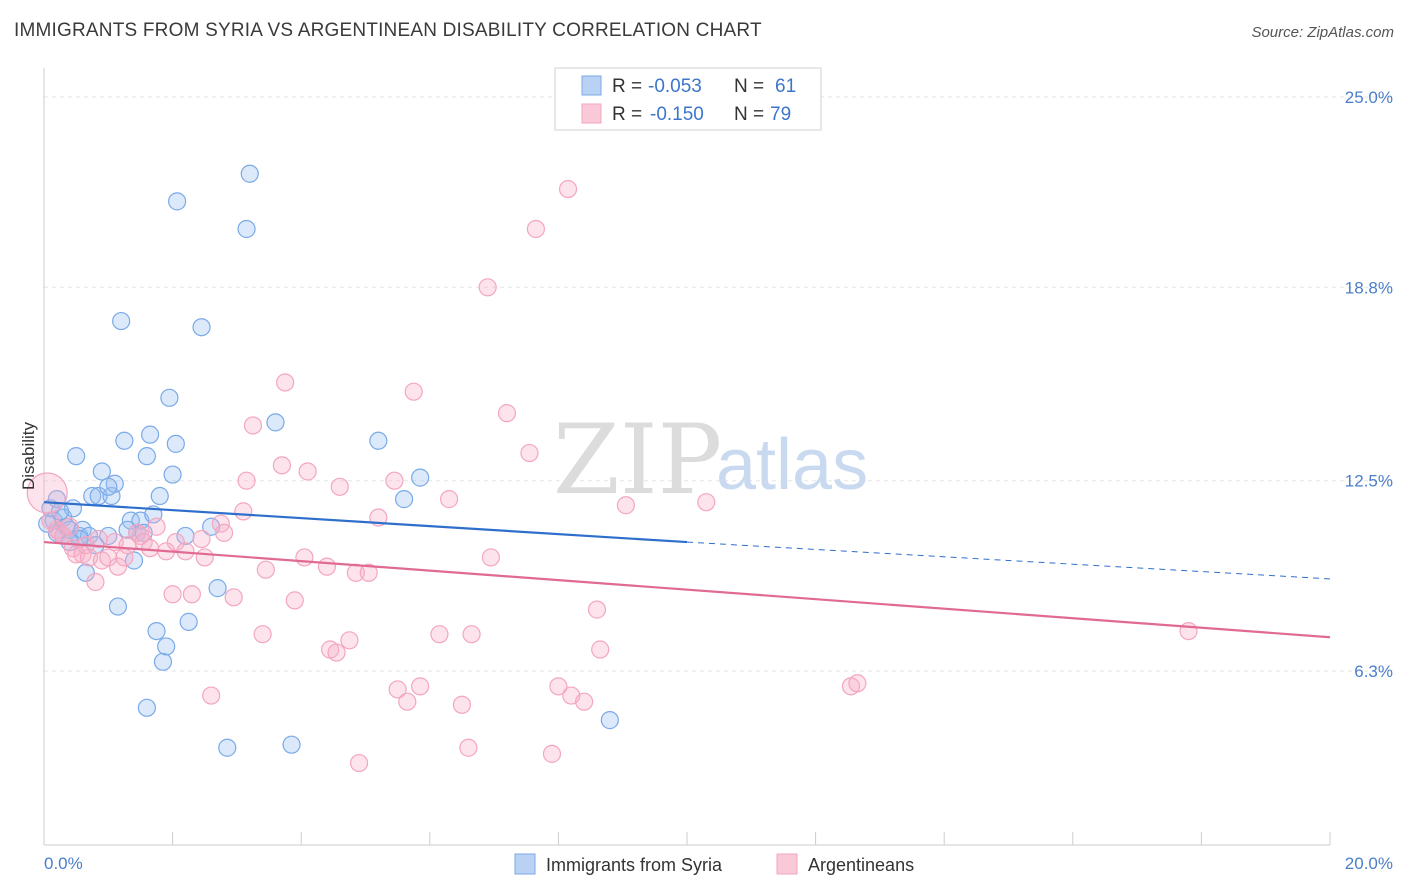  I want to click on trend-lines, so click(687, 570).